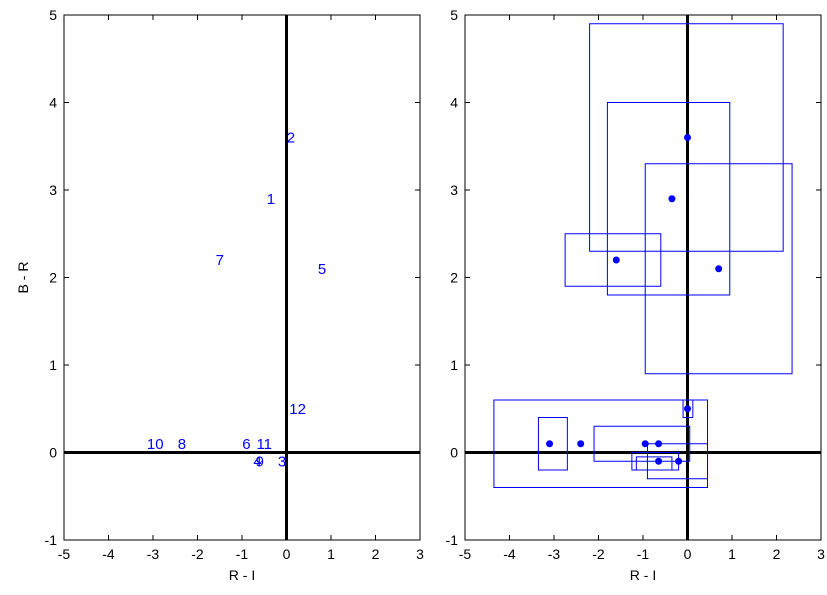 The width and height of the screenshot is (827, 595). What do you see at coordinates (271, 199) in the screenshot?
I see `point-label-1: 1` at bounding box center [271, 199].